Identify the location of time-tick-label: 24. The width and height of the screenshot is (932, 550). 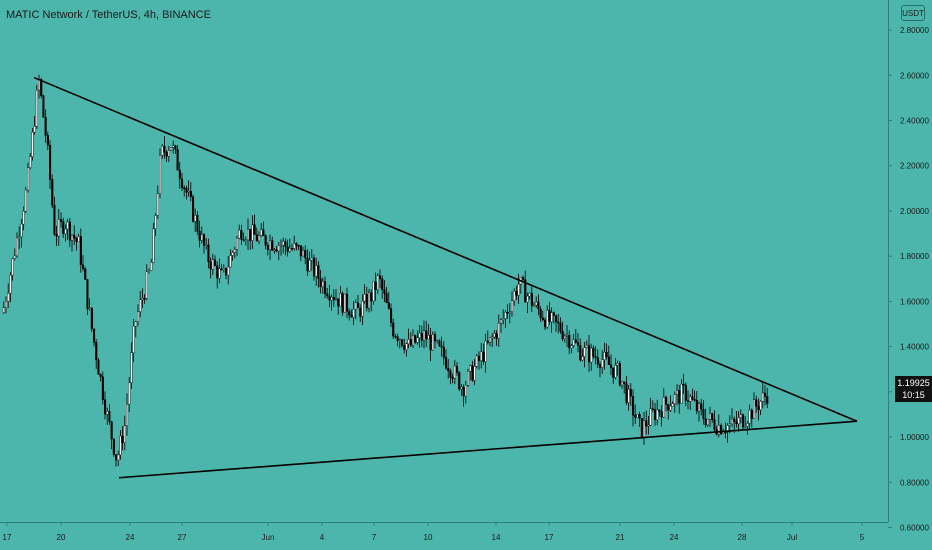
(130, 537).